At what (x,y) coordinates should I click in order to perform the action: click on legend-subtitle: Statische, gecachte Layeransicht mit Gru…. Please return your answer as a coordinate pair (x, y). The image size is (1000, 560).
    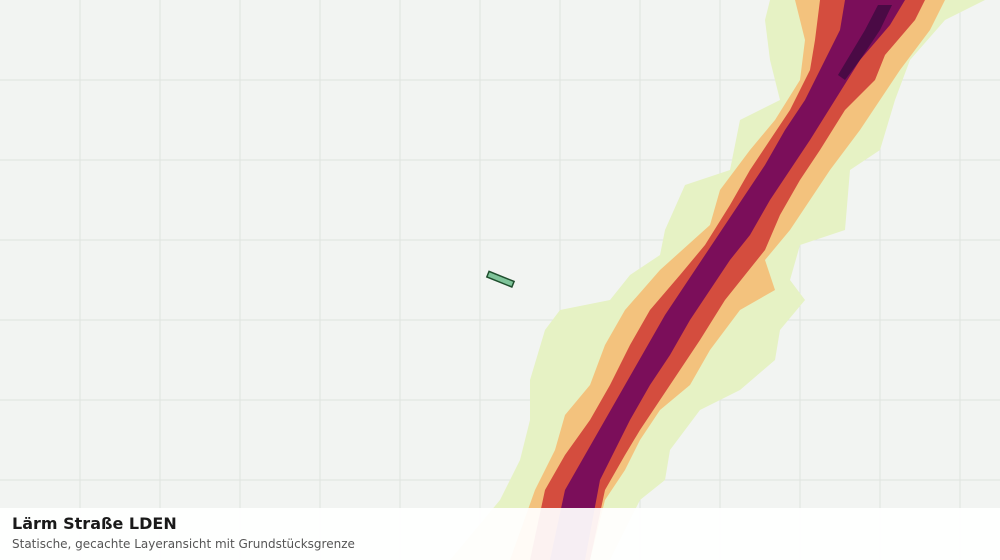
    Looking at the image, I should click on (183, 544).